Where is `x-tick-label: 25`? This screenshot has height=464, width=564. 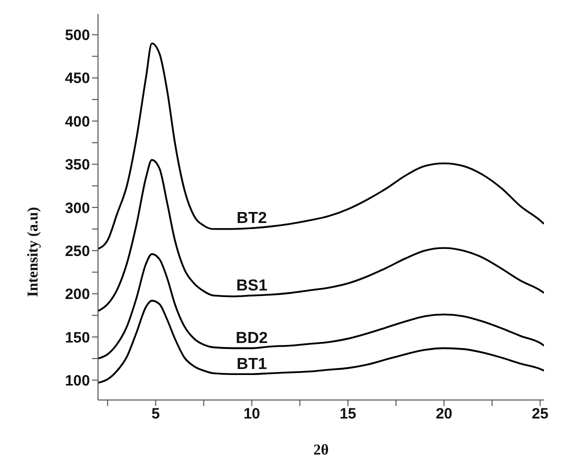 x-tick-label: 25 is located at coordinates (540, 414).